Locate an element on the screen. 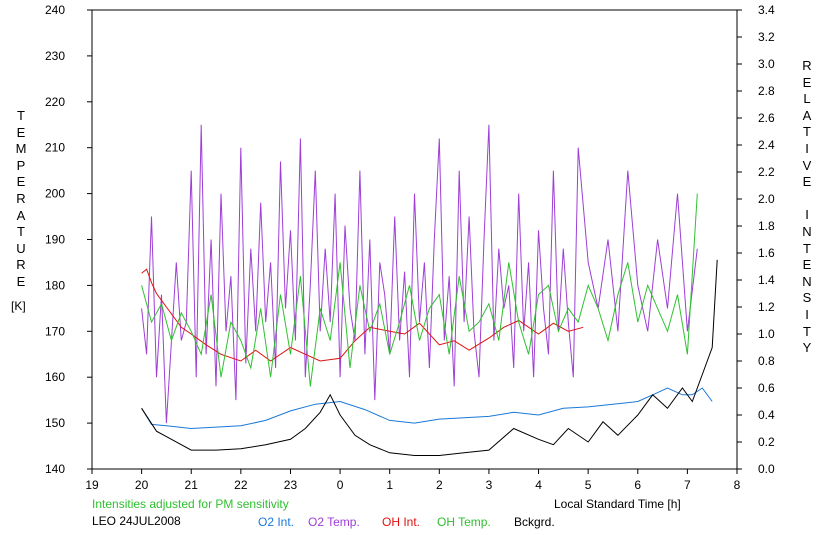  x-tick-label: 3 is located at coordinates (489, 485).